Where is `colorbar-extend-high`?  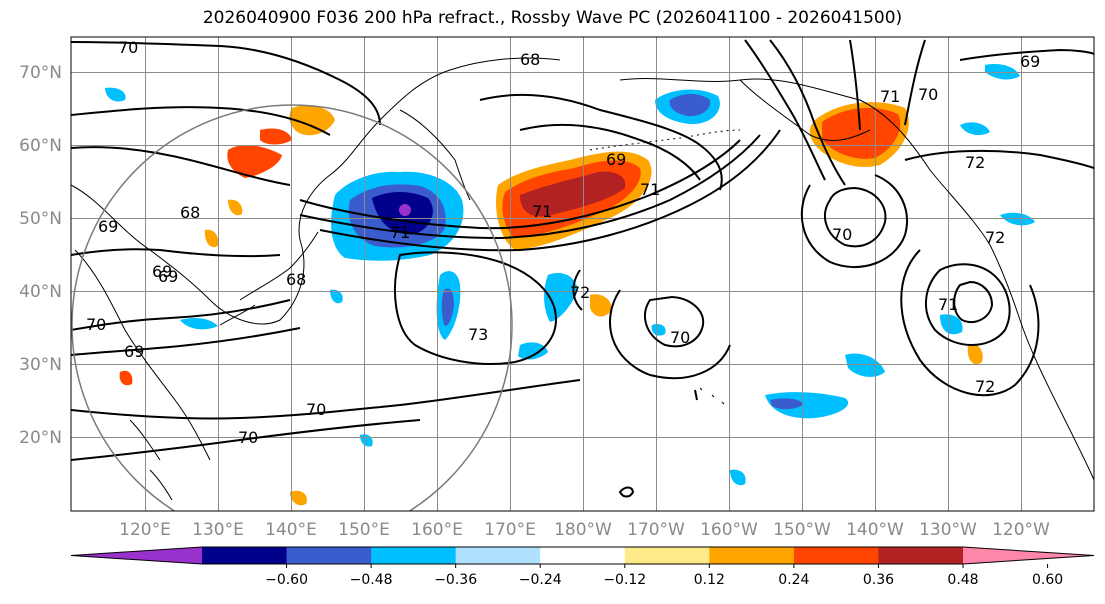 colorbar-extend-high is located at coordinates (1028, 555).